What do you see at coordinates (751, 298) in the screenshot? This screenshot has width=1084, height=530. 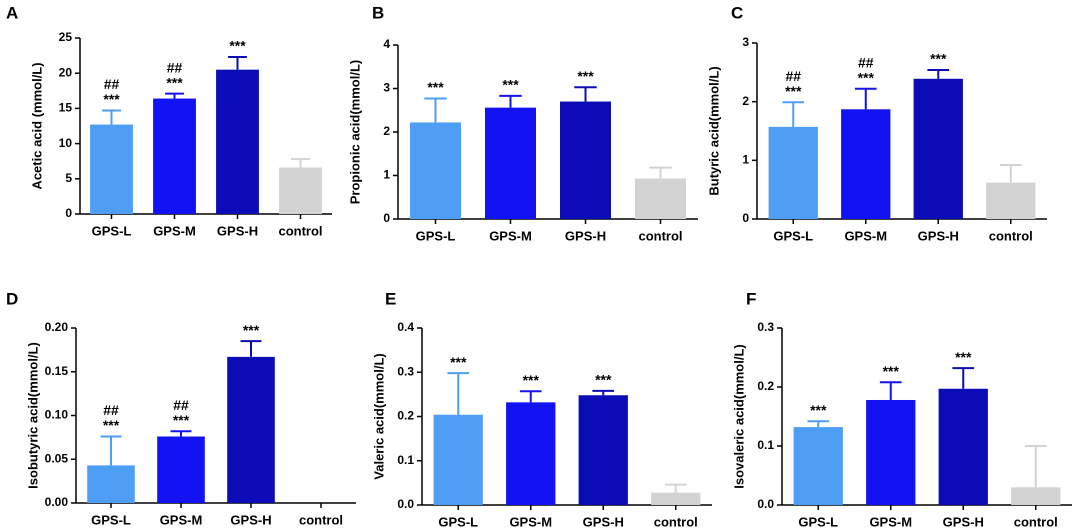 I see `panel-label: F` at bounding box center [751, 298].